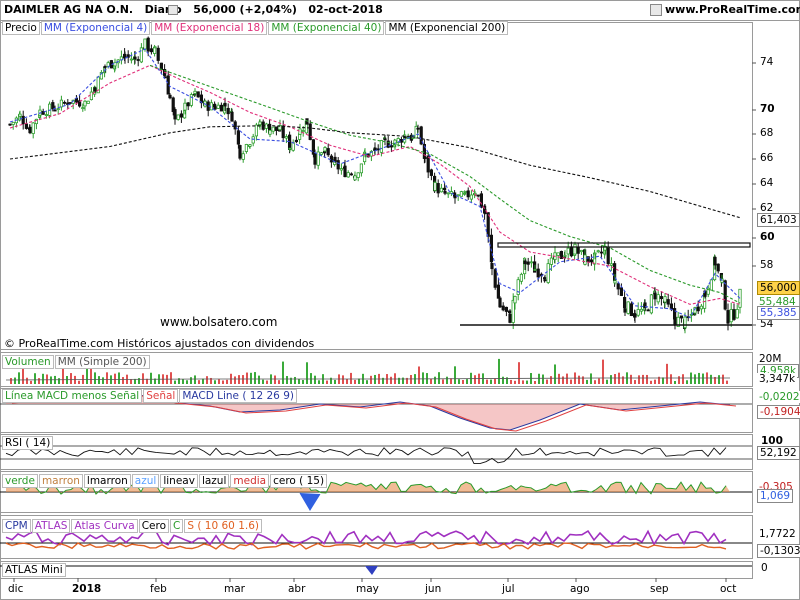 Image resolution: width=800 pixels, height=600 pixels. Describe the element at coordinates (767, 62) in the screenshot. I see `price-tick-74: 74` at that location.